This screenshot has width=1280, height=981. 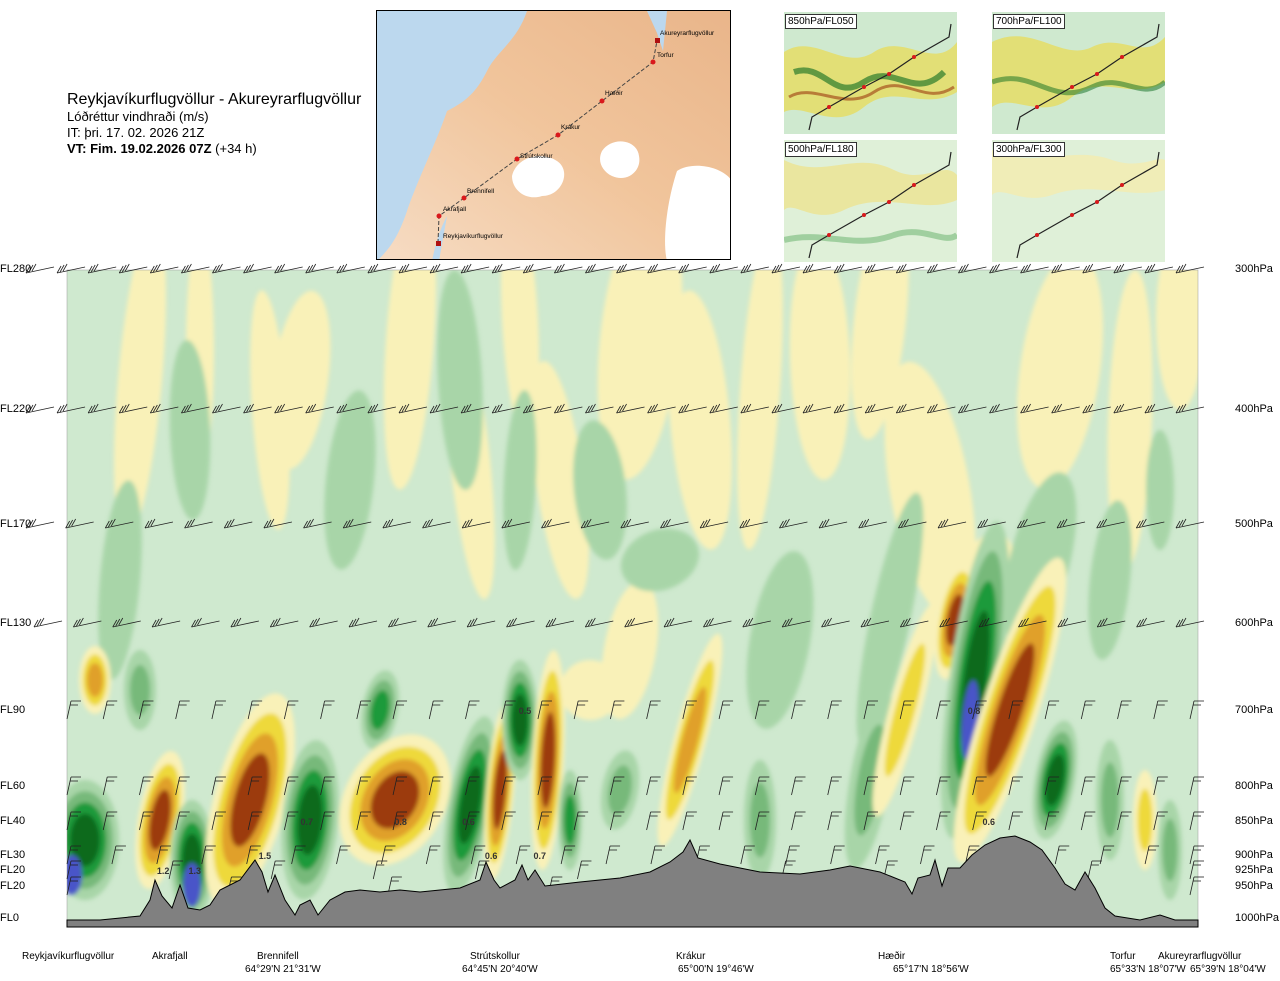 I want to click on value-labels: 1.2 1.3 1.5 0.7 0.8 0.6 0.6 0.7 0.5 0.8 0.6, so click(x=576, y=791).